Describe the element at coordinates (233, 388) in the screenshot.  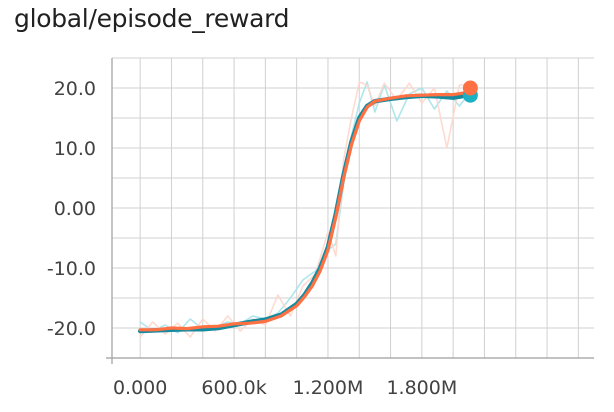
I see `x-tick-label: 600.0k` at that location.